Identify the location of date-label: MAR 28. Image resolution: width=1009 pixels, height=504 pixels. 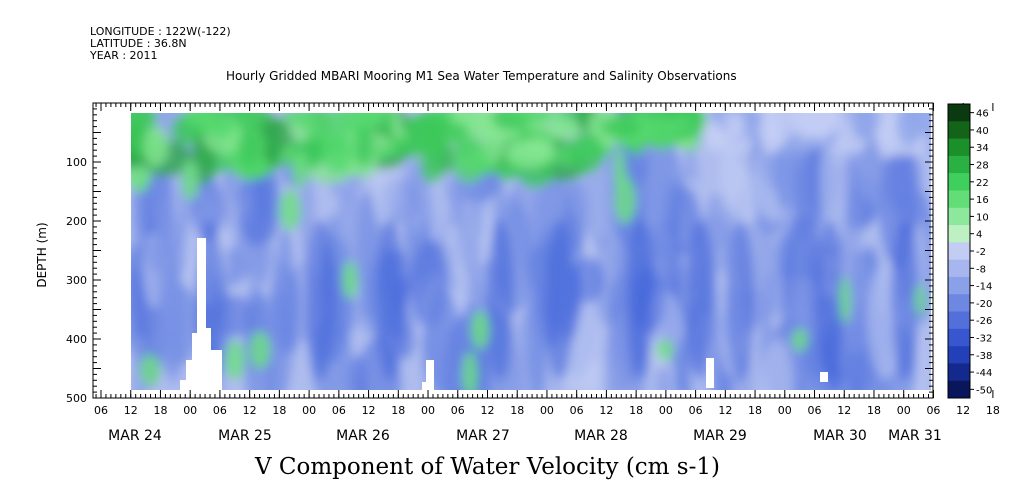
(601, 436).